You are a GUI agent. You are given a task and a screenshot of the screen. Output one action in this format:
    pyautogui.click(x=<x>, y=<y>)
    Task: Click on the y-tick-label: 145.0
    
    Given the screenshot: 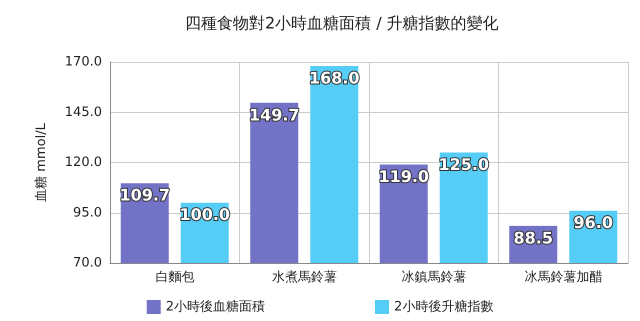 What is the action you would take?
    pyautogui.click(x=83, y=112)
    